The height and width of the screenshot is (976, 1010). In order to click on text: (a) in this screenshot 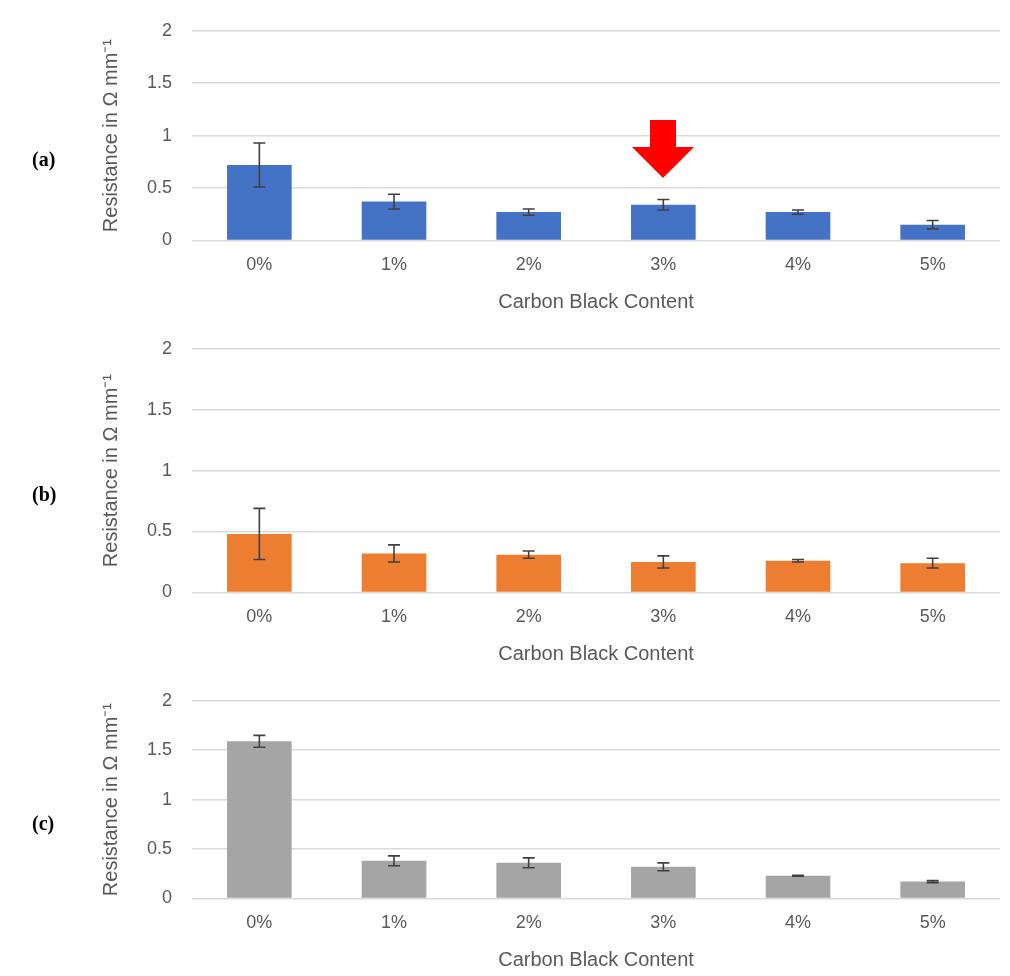, I will do `click(44, 159)`.